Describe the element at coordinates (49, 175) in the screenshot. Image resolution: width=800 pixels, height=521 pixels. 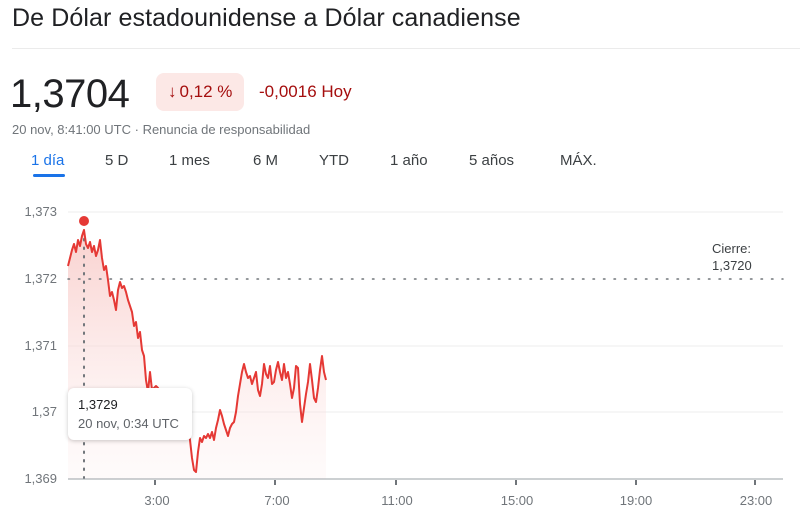
I see `active-tab-indicator` at that location.